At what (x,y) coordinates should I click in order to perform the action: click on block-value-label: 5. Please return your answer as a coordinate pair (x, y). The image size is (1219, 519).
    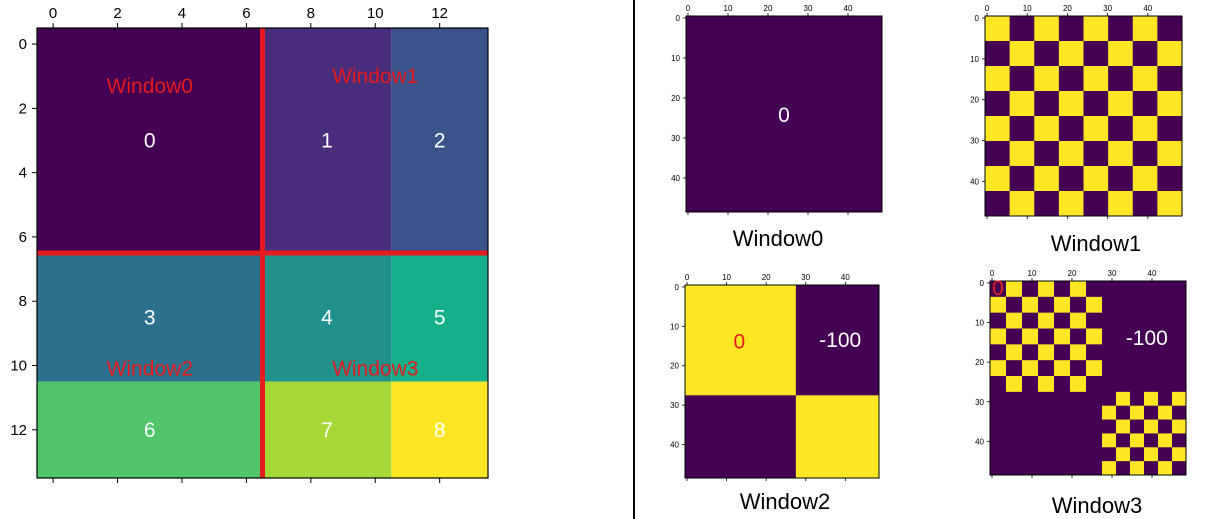
    Looking at the image, I should click on (440, 317).